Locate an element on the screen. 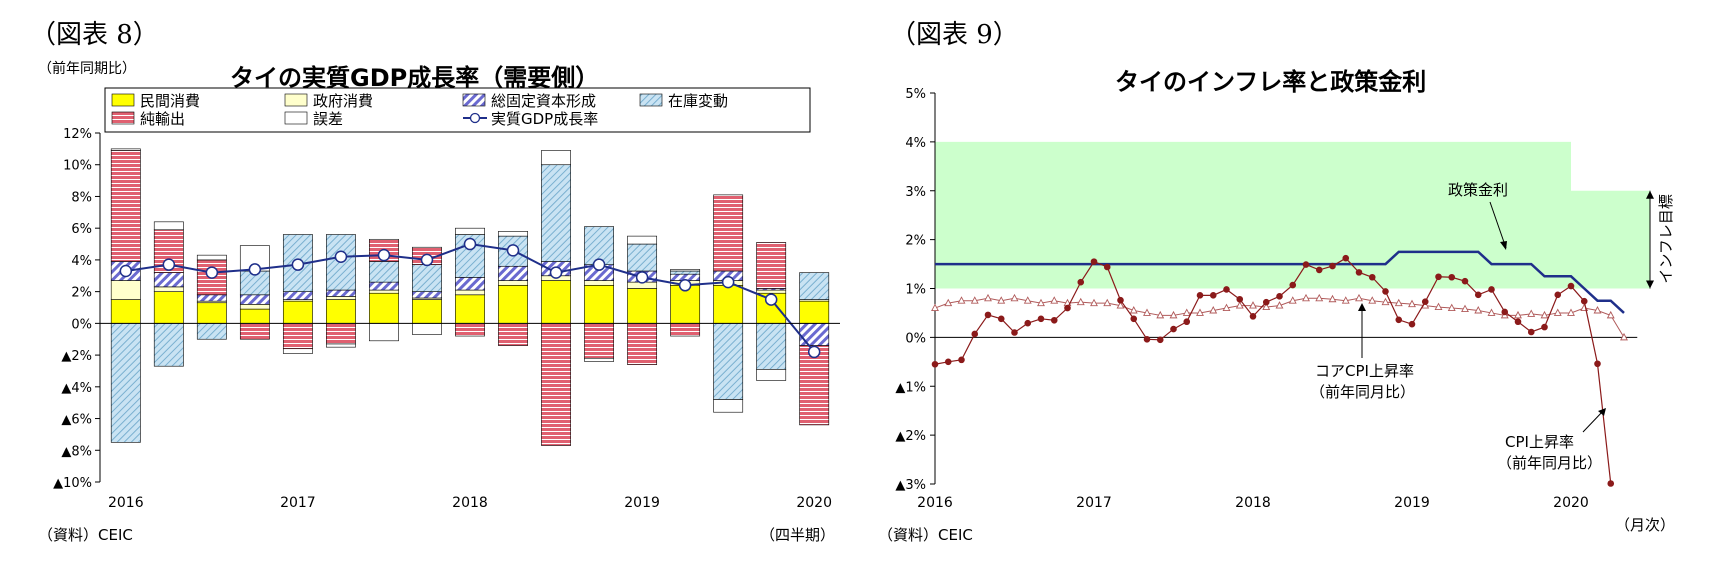 Image resolution: width=1709 pixels, height=572 pixels. legend-label: 純輸出 is located at coordinates (162, 119).